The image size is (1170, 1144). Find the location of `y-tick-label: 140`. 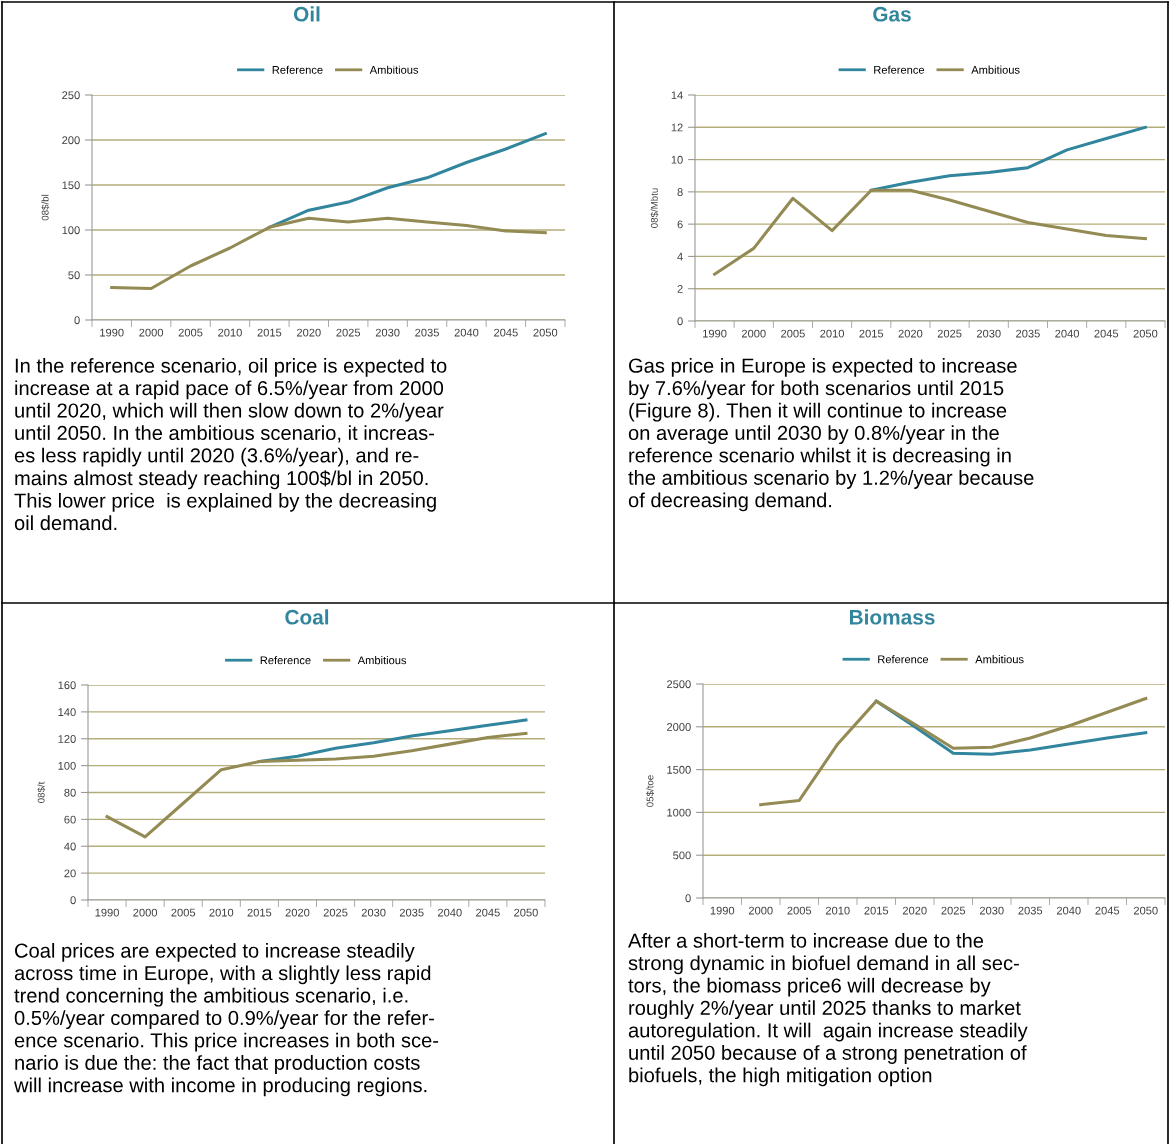

y-tick-label: 140 is located at coordinates (67, 712).